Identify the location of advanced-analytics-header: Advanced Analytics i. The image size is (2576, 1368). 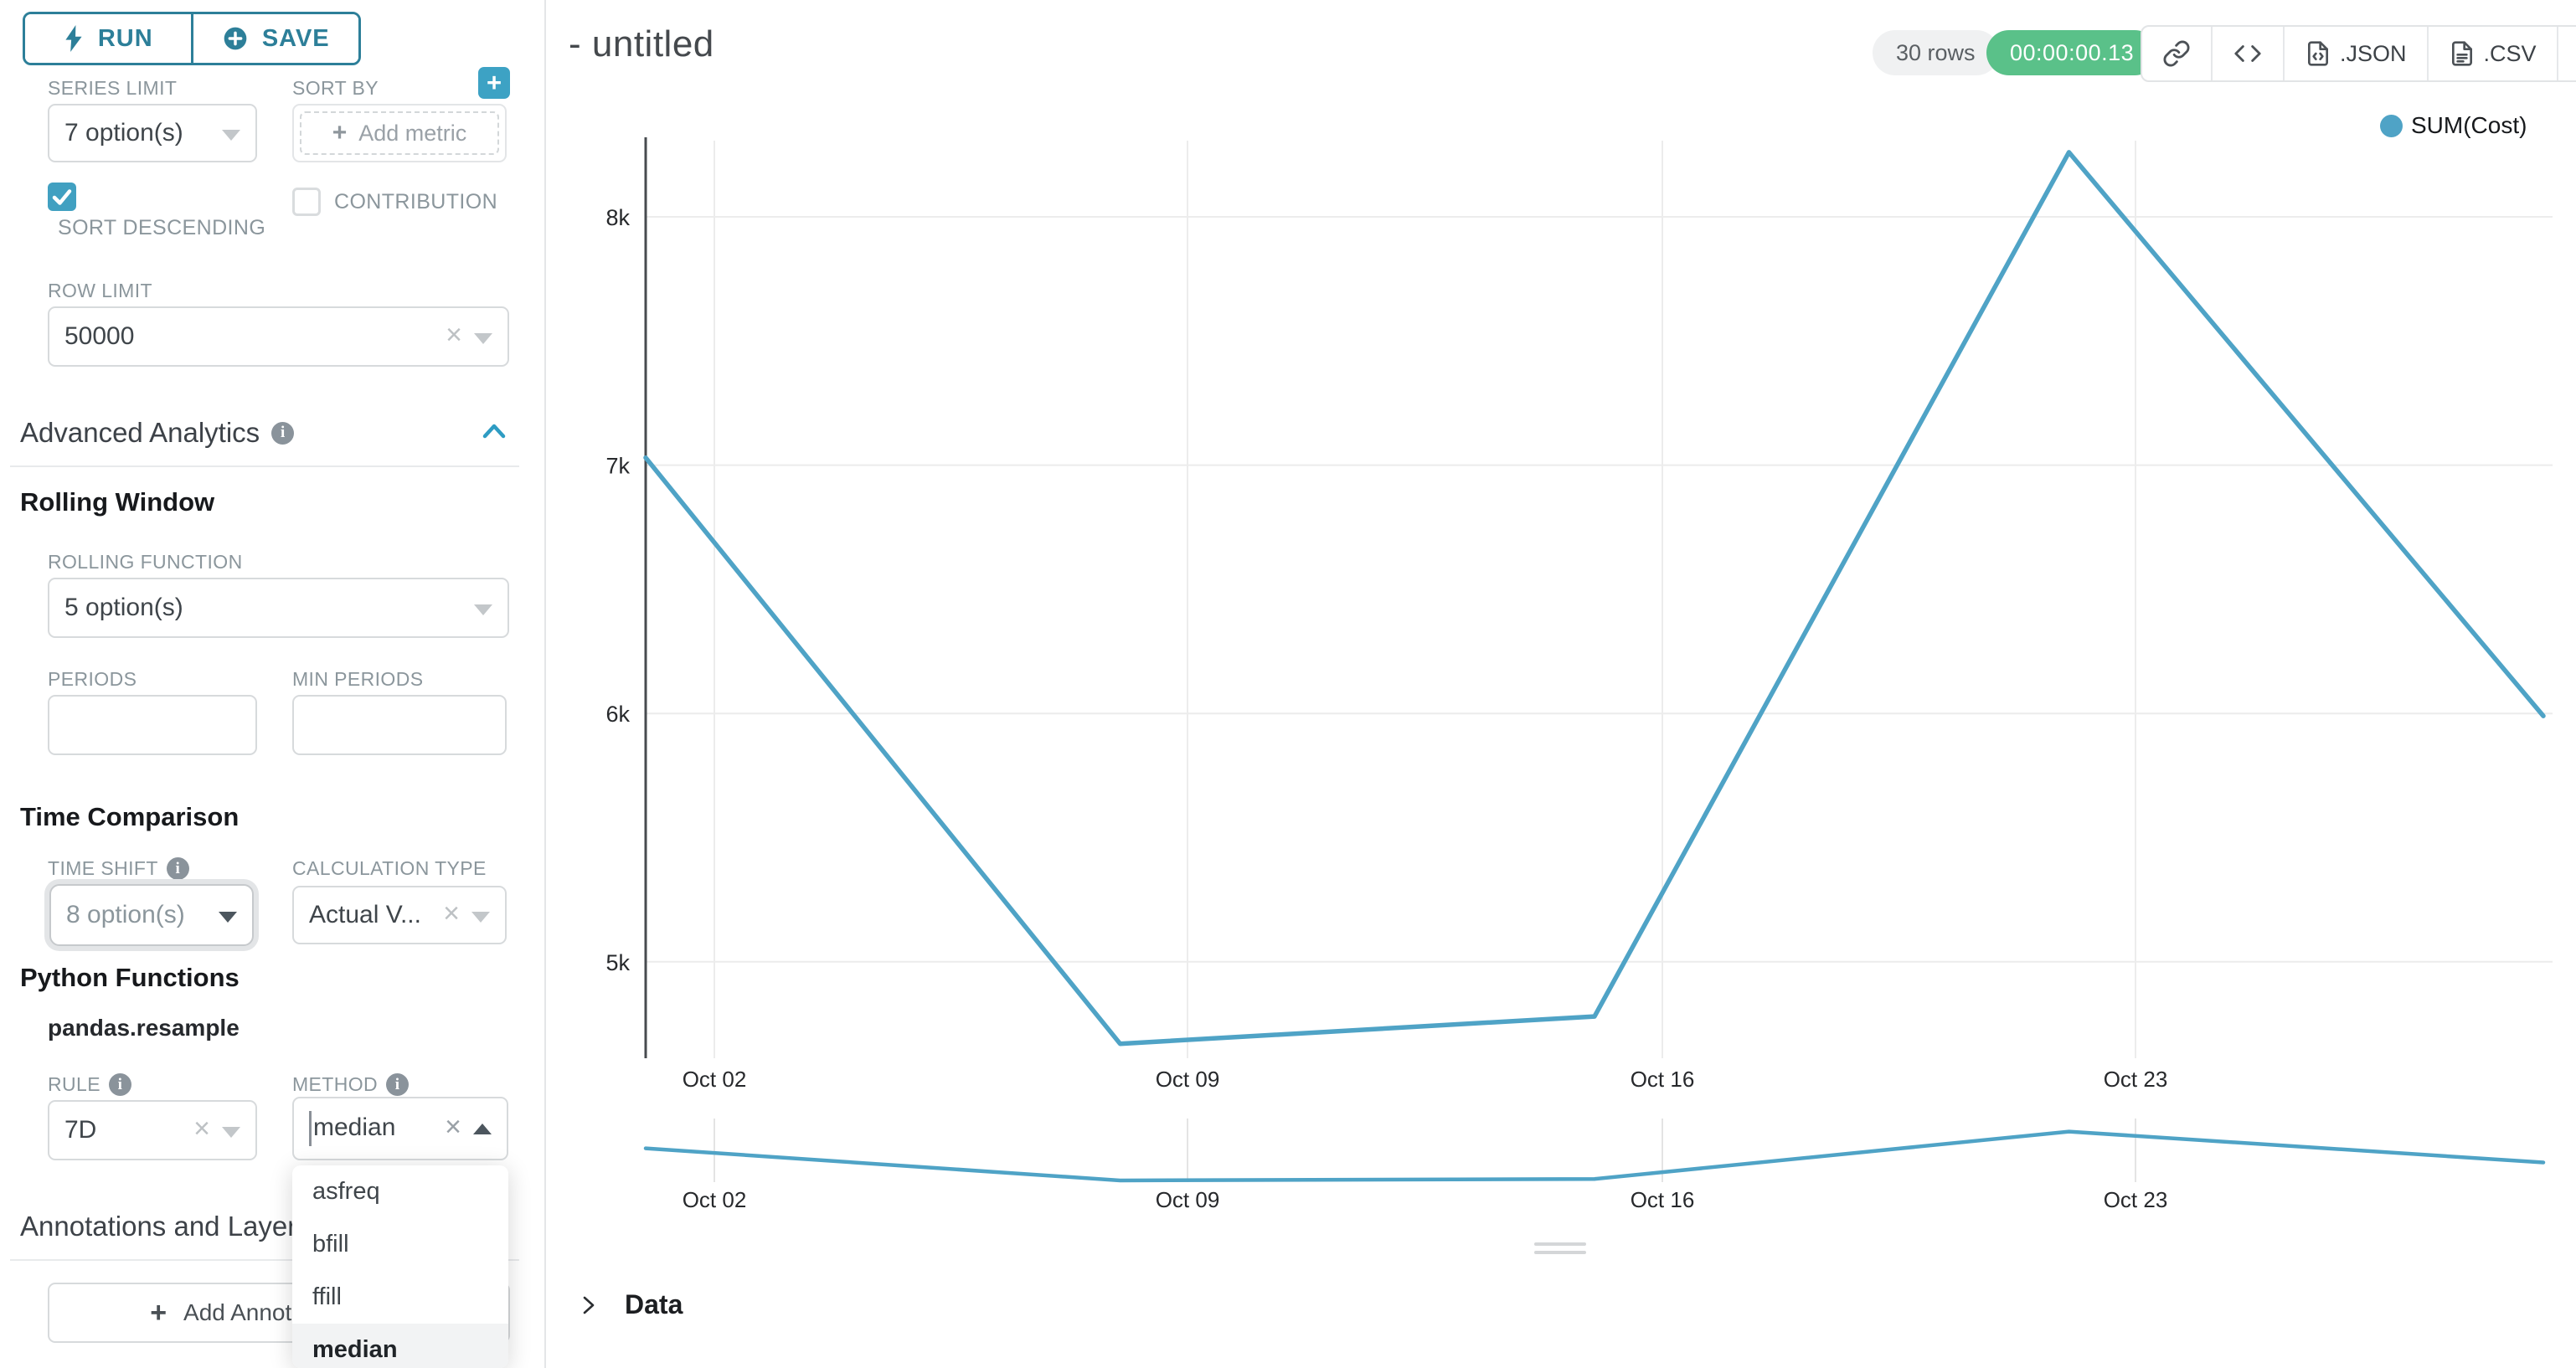
(157, 433).